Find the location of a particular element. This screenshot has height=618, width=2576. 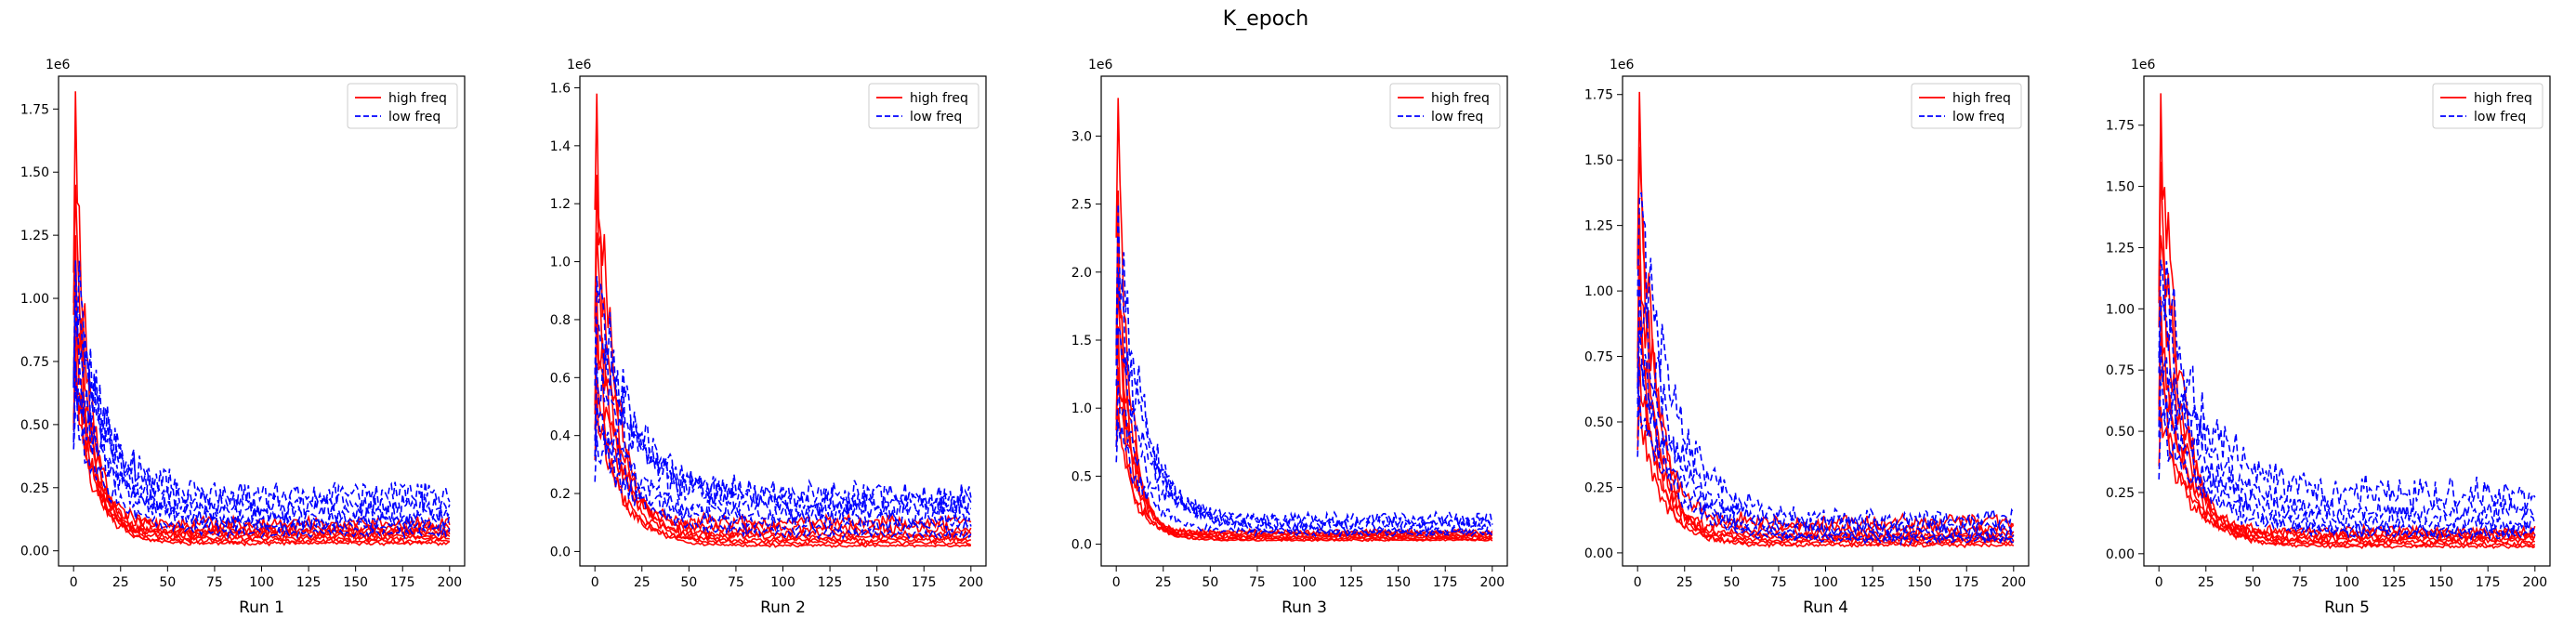

y-tick-label: 0.0 is located at coordinates (1081, 545).